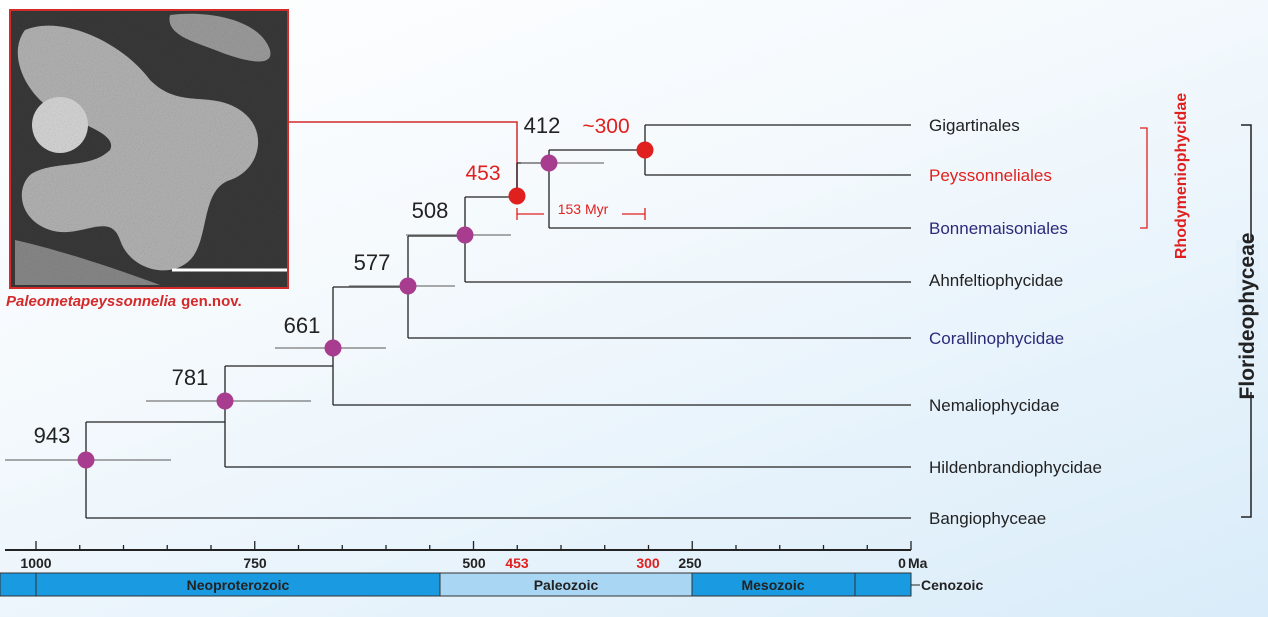  What do you see at coordinates (996, 280) in the screenshot?
I see `leaf-label: Ahnfeltiophycidae` at bounding box center [996, 280].